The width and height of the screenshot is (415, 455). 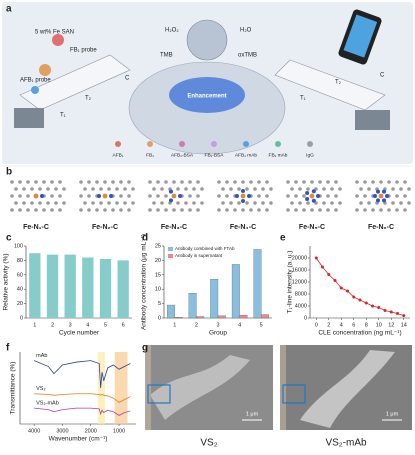 I want to click on y-axis-label: Antibody concentration (μg mL⁻¹), so click(x=144, y=282).